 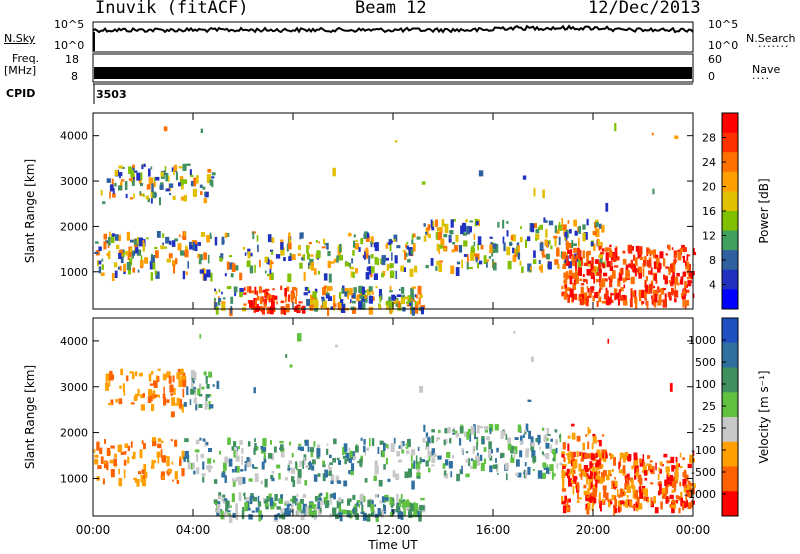 I want to click on colorbar-tick-label: 100, so click(x=705, y=384).